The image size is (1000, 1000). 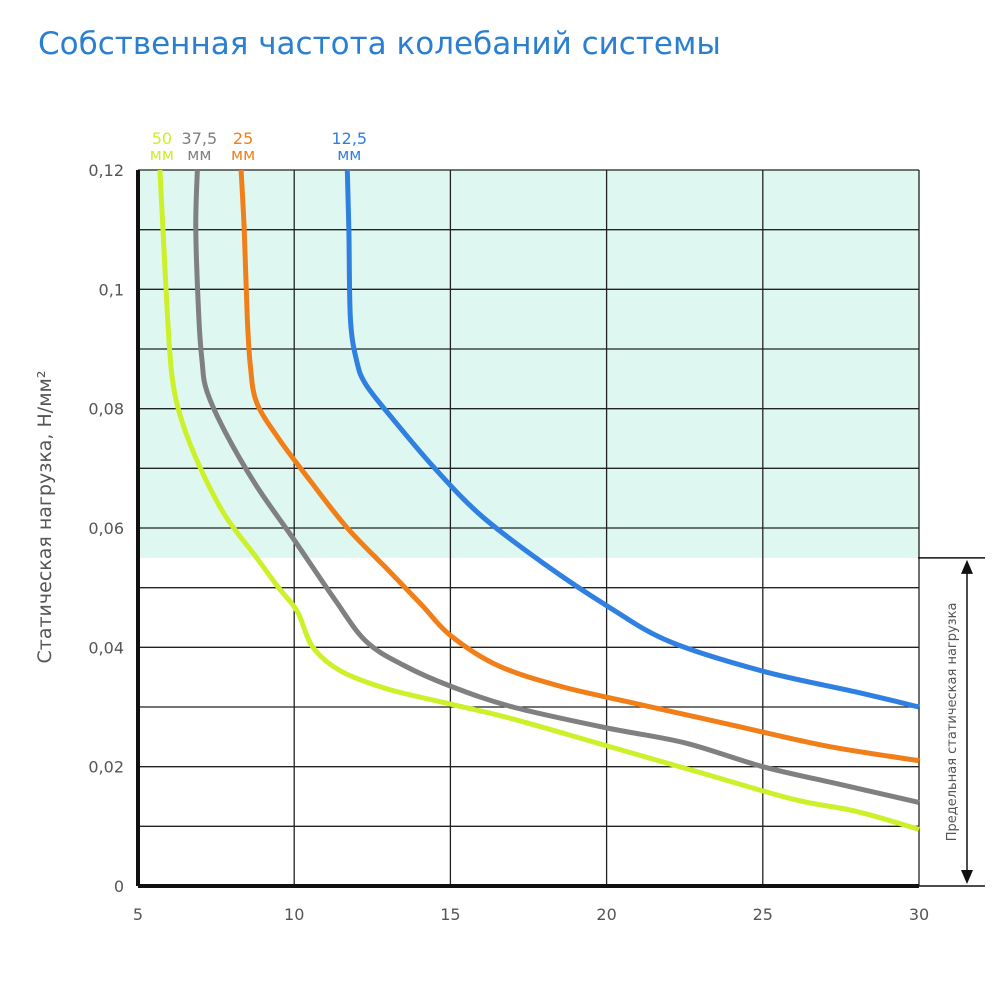 I want to click on x-tick-label: 30, so click(x=919, y=914).